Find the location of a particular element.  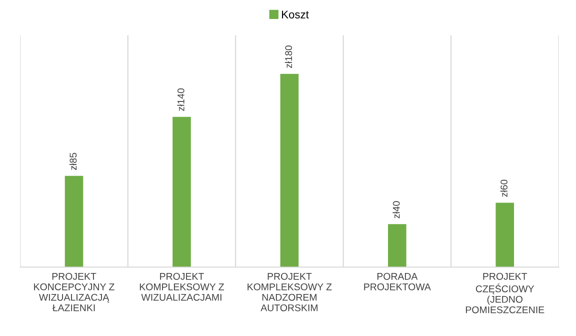

x-tick-label: PROJEKT CZĘŚCIOWY (JEDNO POMIESZCZENIE is located at coordinates (505, 293).